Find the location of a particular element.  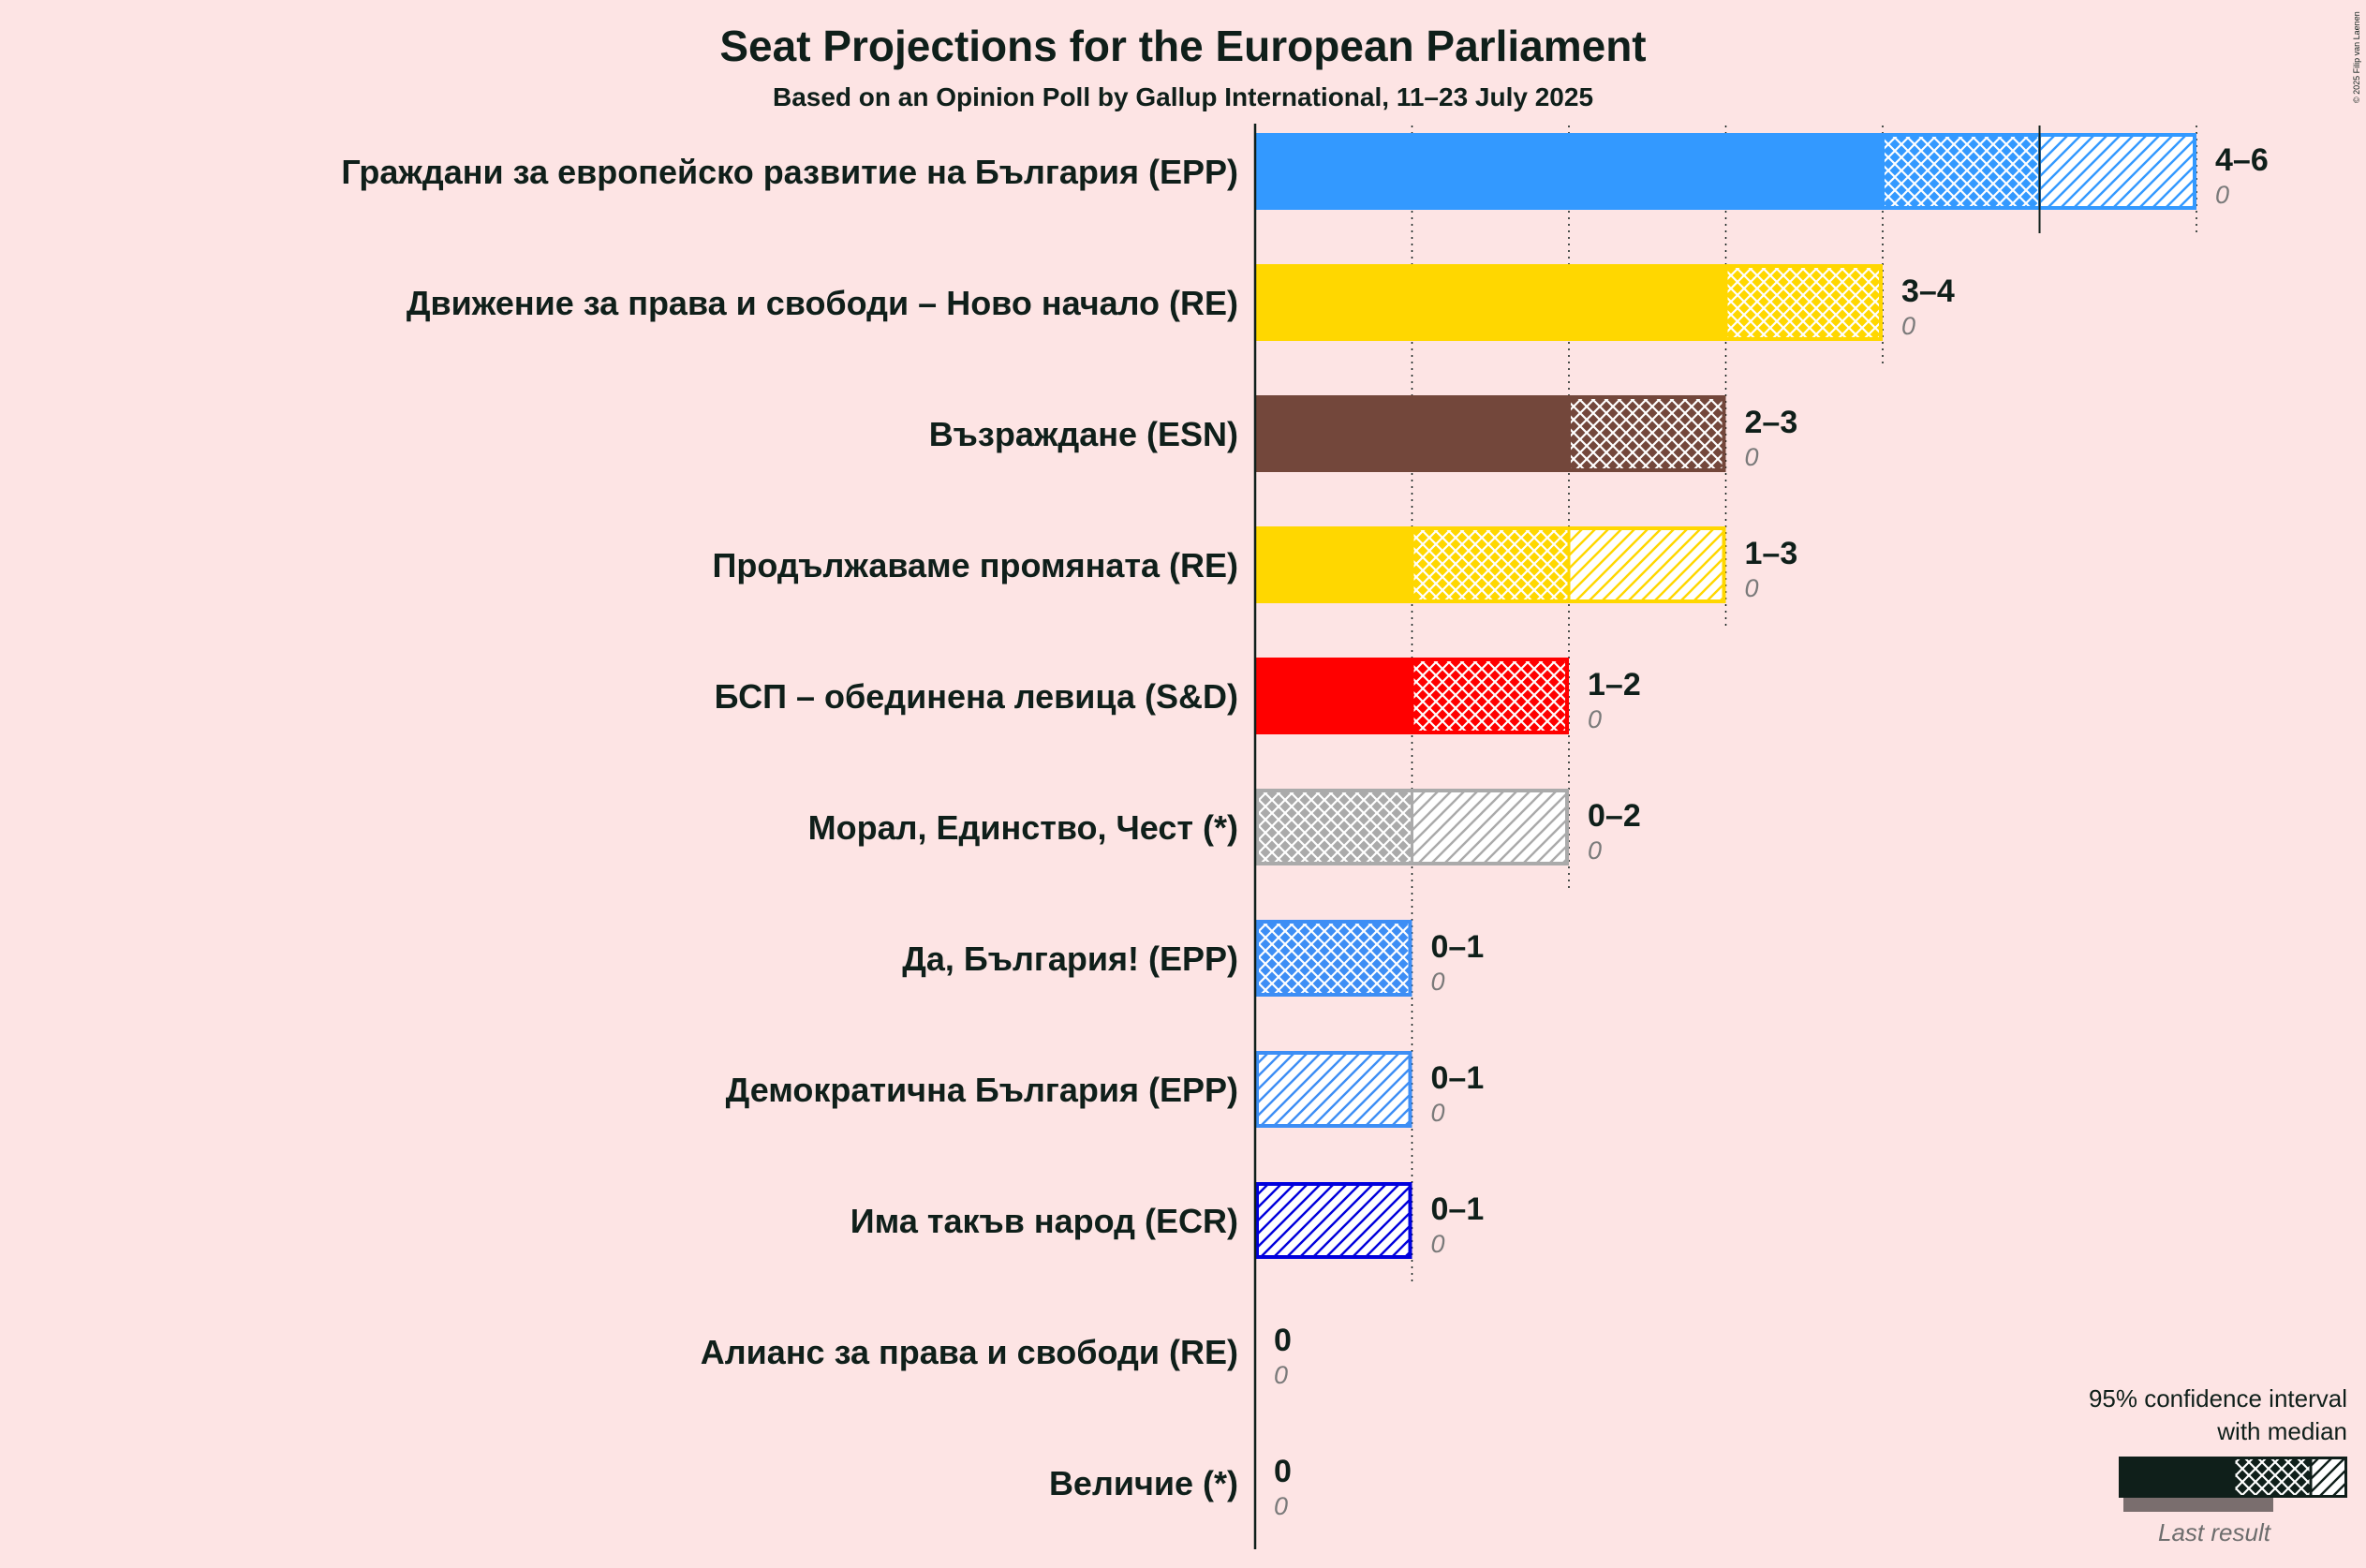

legend-last-result-bar is located at coordinates (2198, 1503).